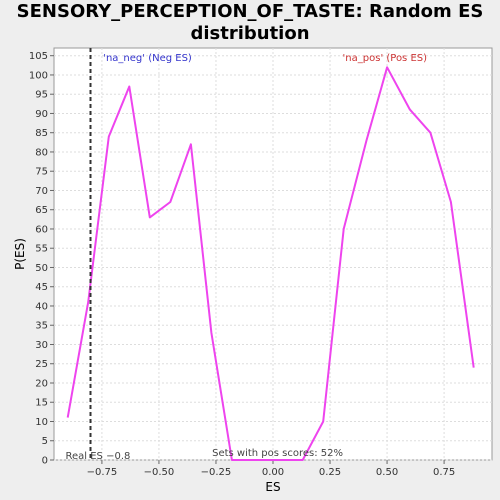 This screenshot has height=500, width=500. Describe the element at coordinates (250, 33) in the screenshot. I see `chart-title-line-2: distribution` at that location.